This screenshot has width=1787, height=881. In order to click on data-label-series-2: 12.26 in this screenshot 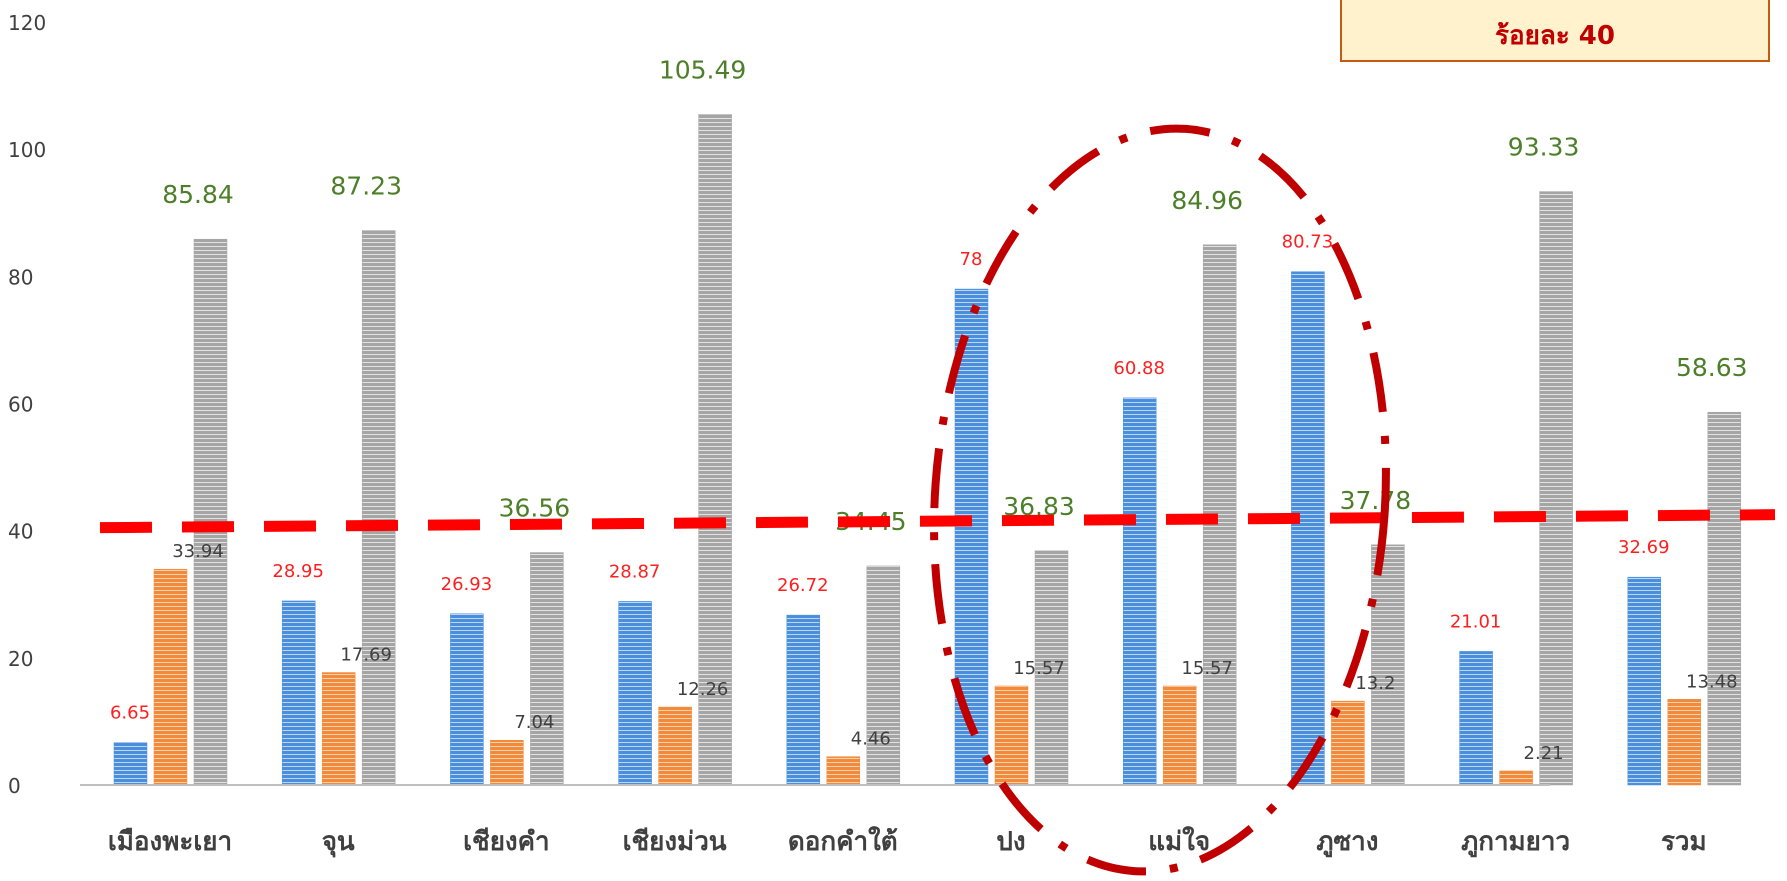, I will do `click(703, 689)`.